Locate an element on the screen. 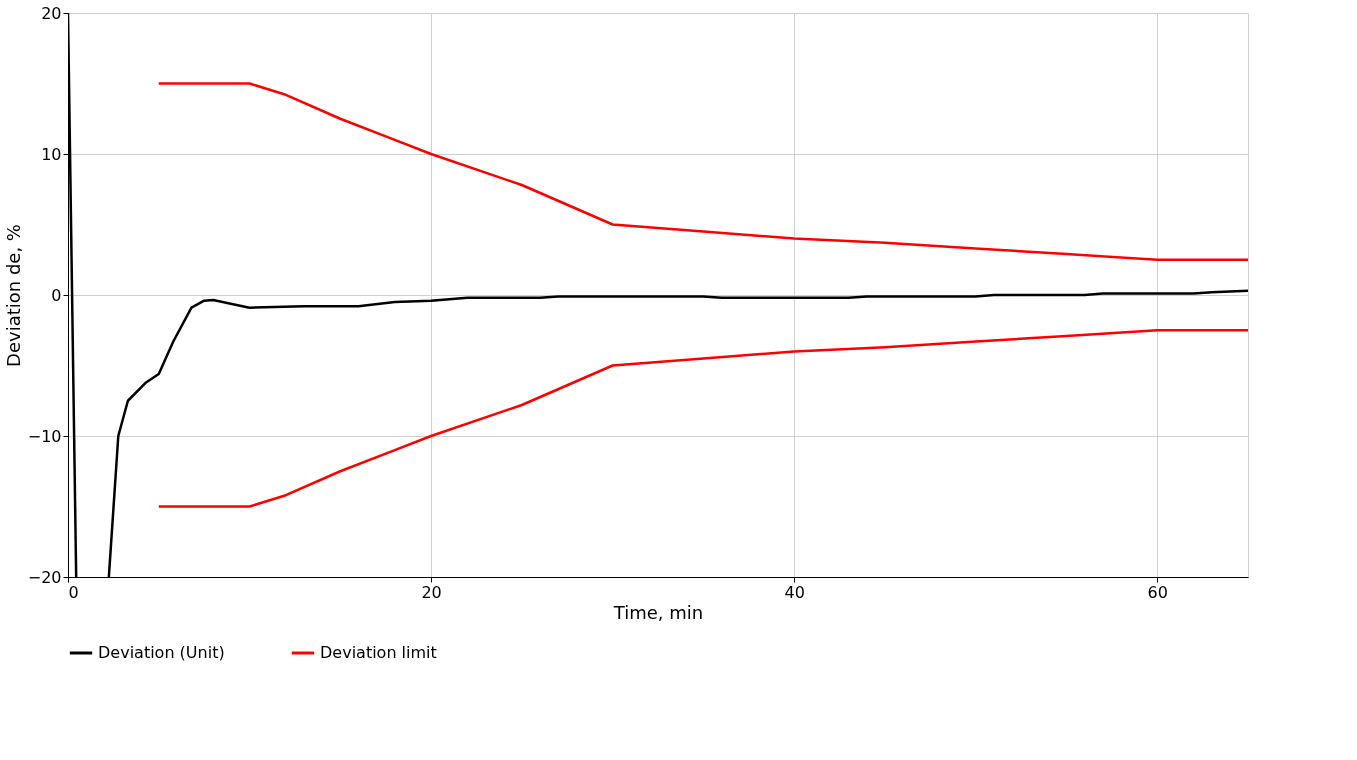 Image resolution: width=1357 pixels, height=760 pixels. y-tick-label: −10 is located at coordinates (44, 436).